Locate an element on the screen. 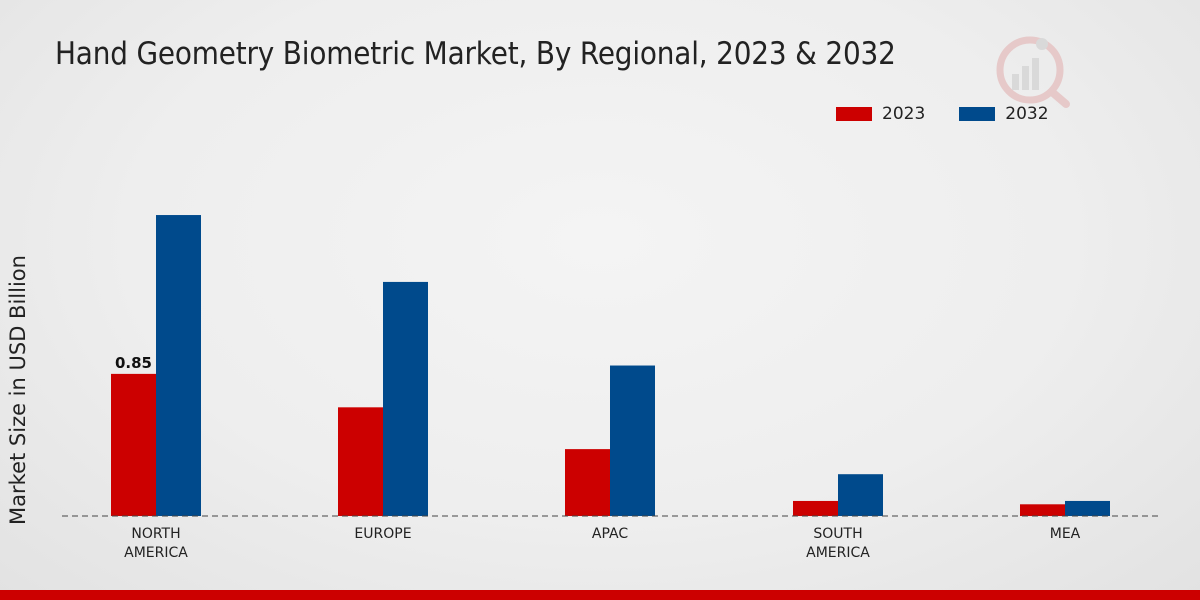 This screenshot has height=600, width=1200. x-tick-label-4-0: MEA is located at coordinates (1065, 534).